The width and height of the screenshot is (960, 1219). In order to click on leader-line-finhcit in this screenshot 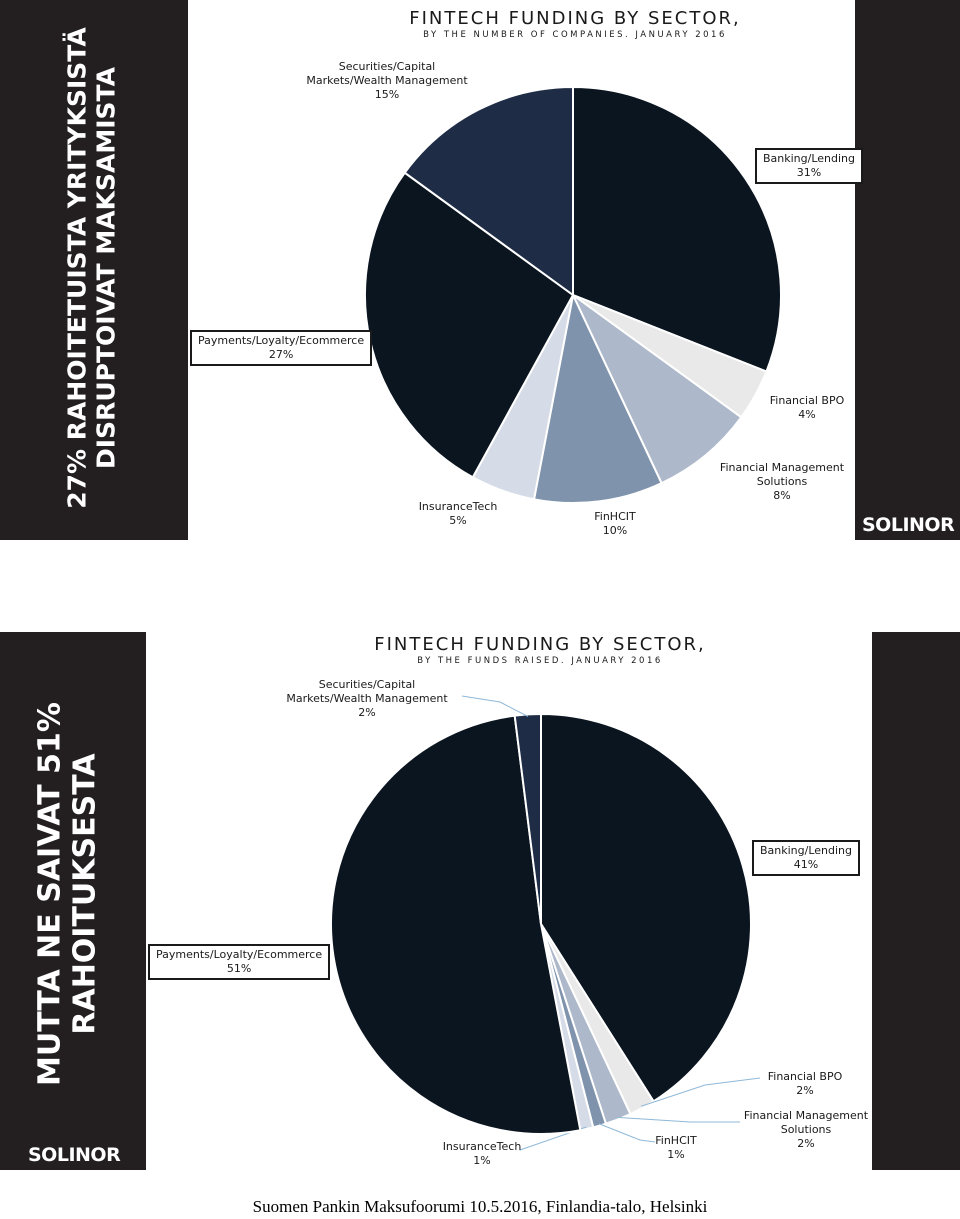, I will do `click(627, 1133)`.